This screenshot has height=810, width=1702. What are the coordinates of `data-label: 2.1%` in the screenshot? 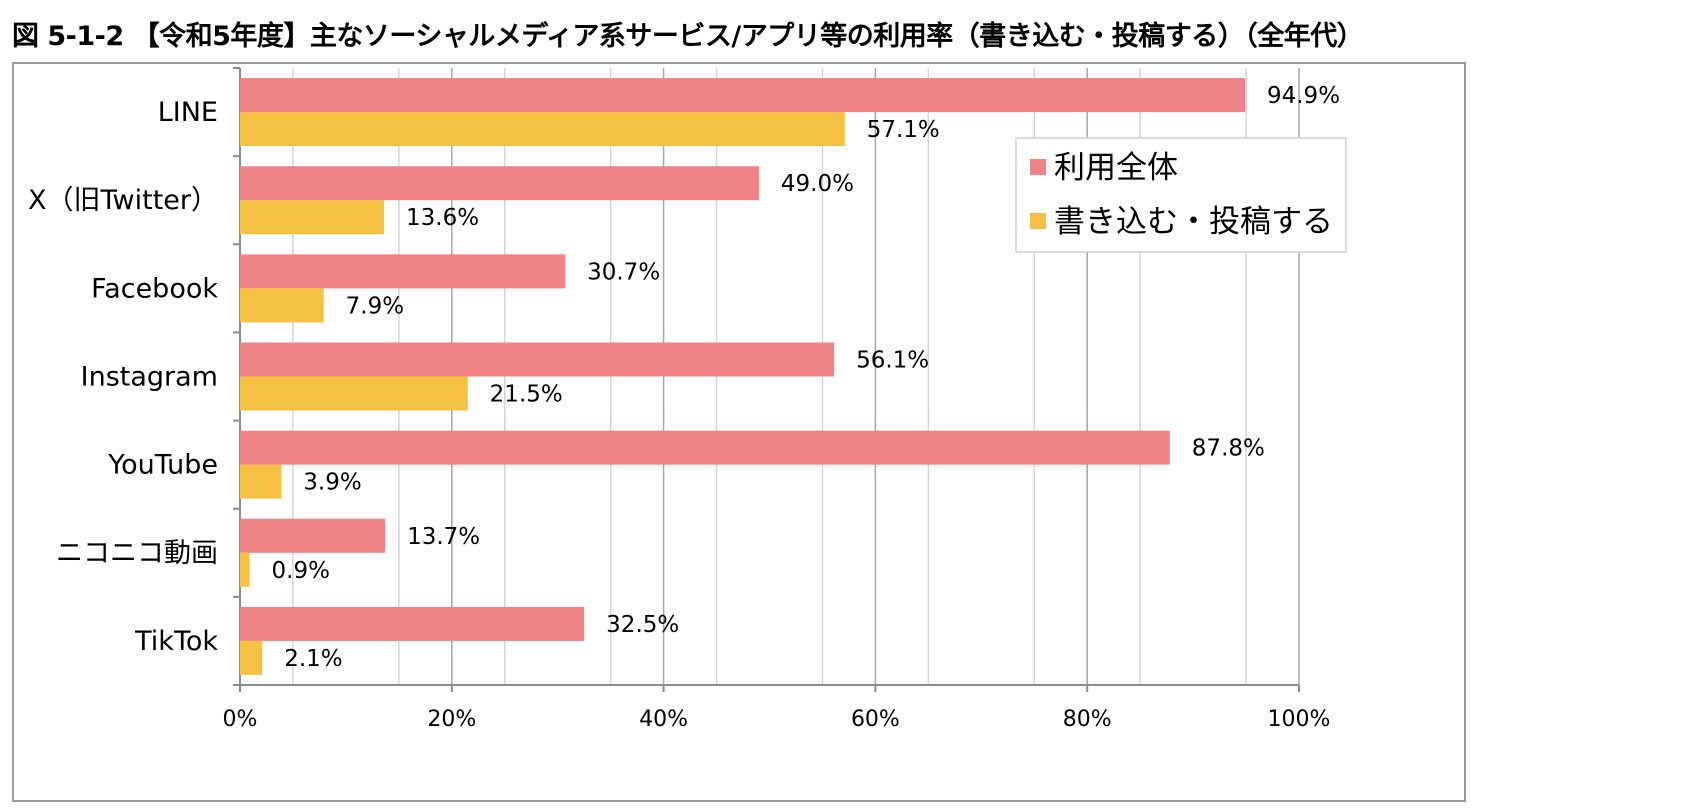 It's located at (313, 659).